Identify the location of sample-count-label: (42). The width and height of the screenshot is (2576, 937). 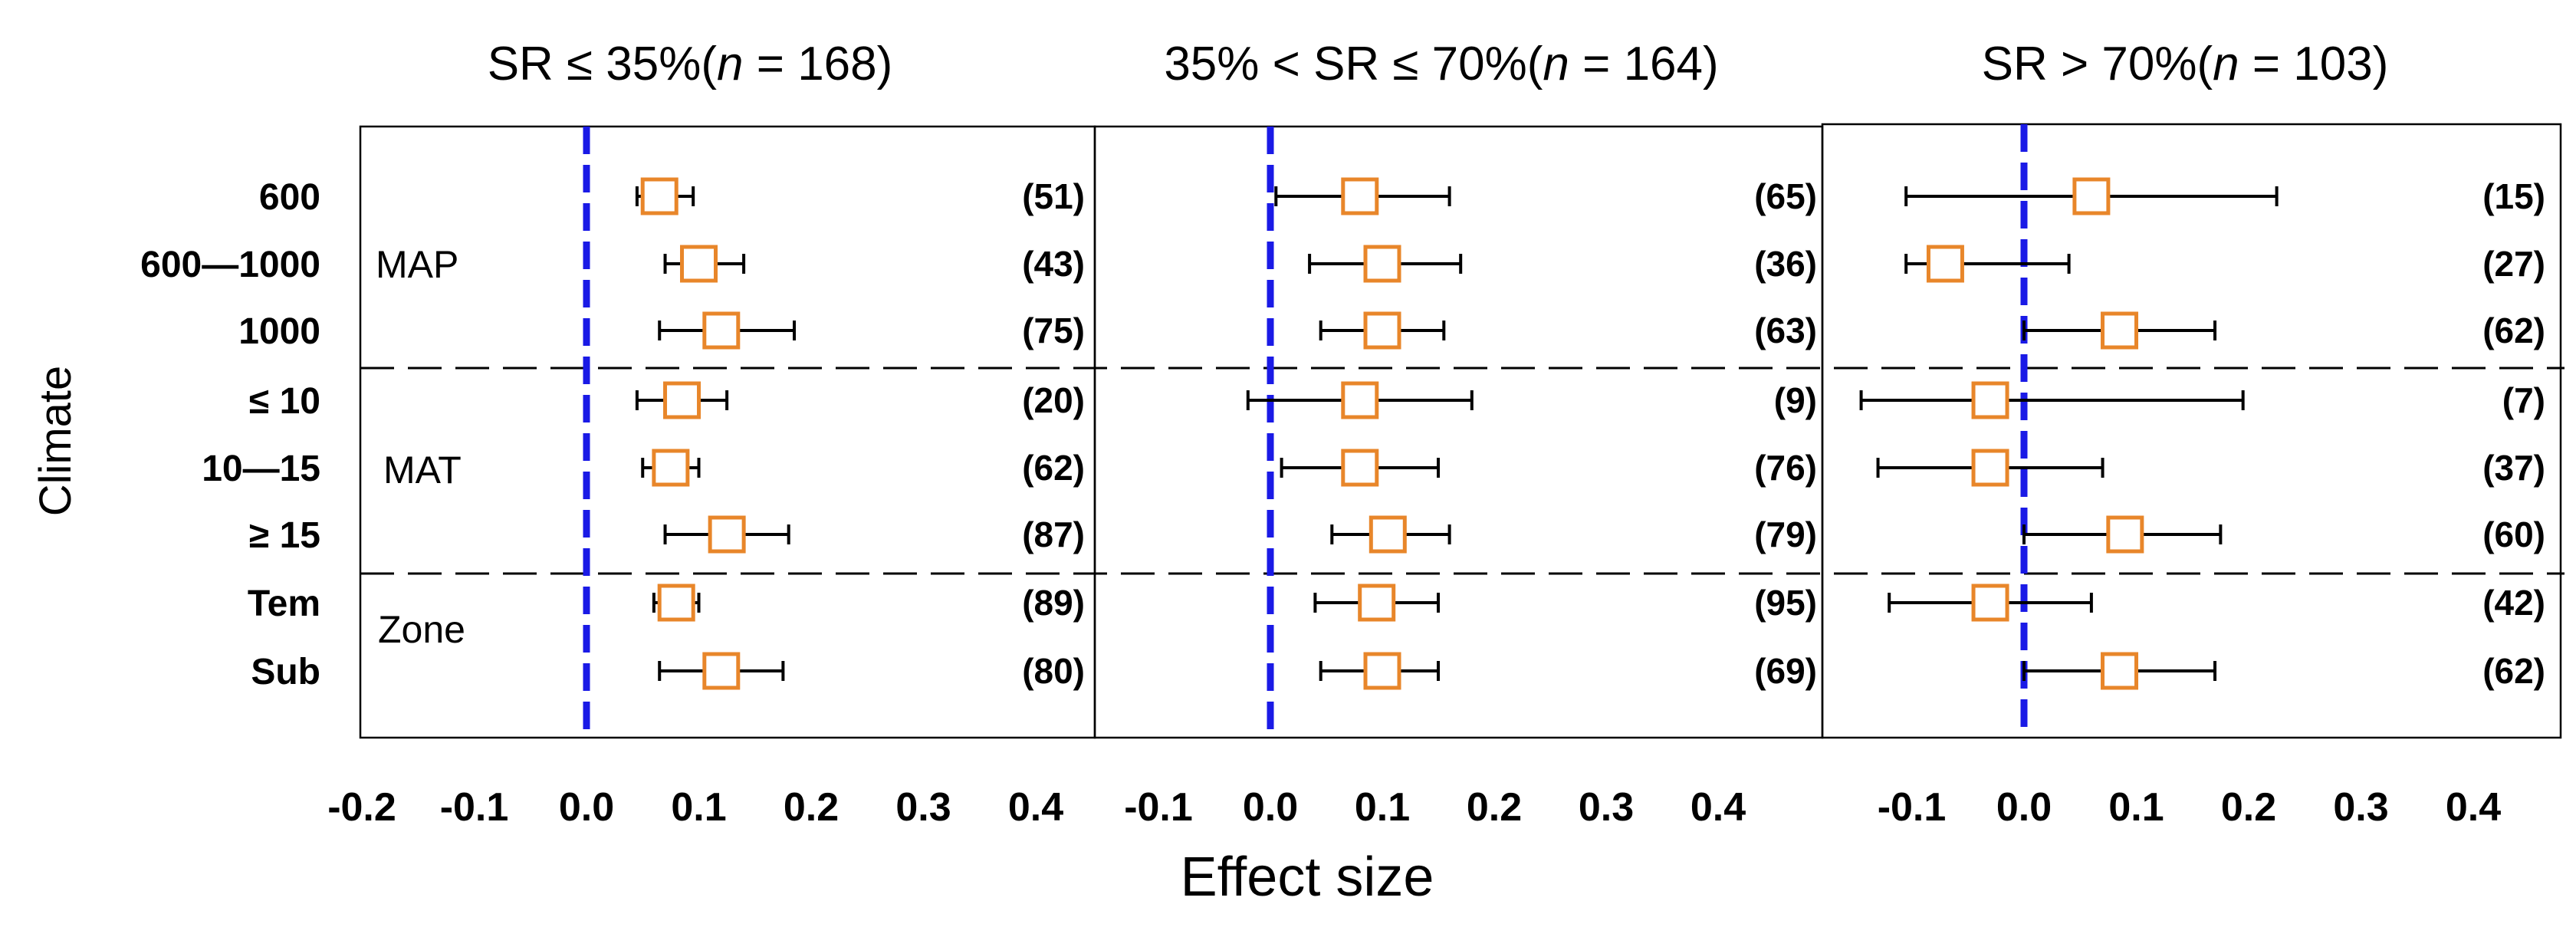
(2514, 603).